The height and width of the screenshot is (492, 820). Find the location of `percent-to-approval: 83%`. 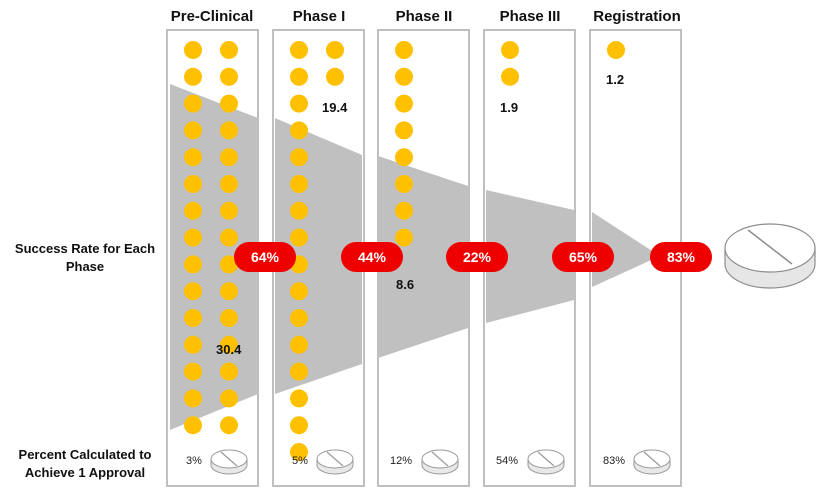

percent-to-approval: 83% is located at coordinates (614, 461).